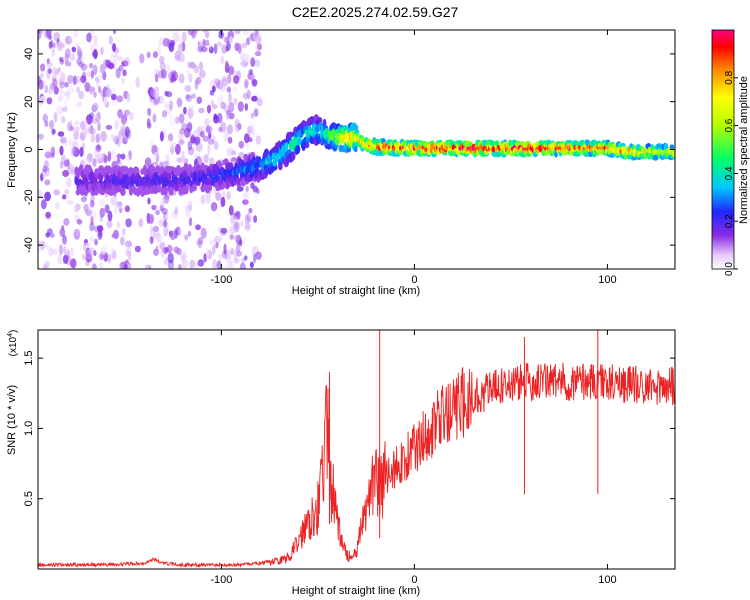 This screenshot has width=750, height=600. Describe the element at coordinates (356, 291) in the screenshot. I see `heatmap-x-label: Height of straight line (km)` at that location.